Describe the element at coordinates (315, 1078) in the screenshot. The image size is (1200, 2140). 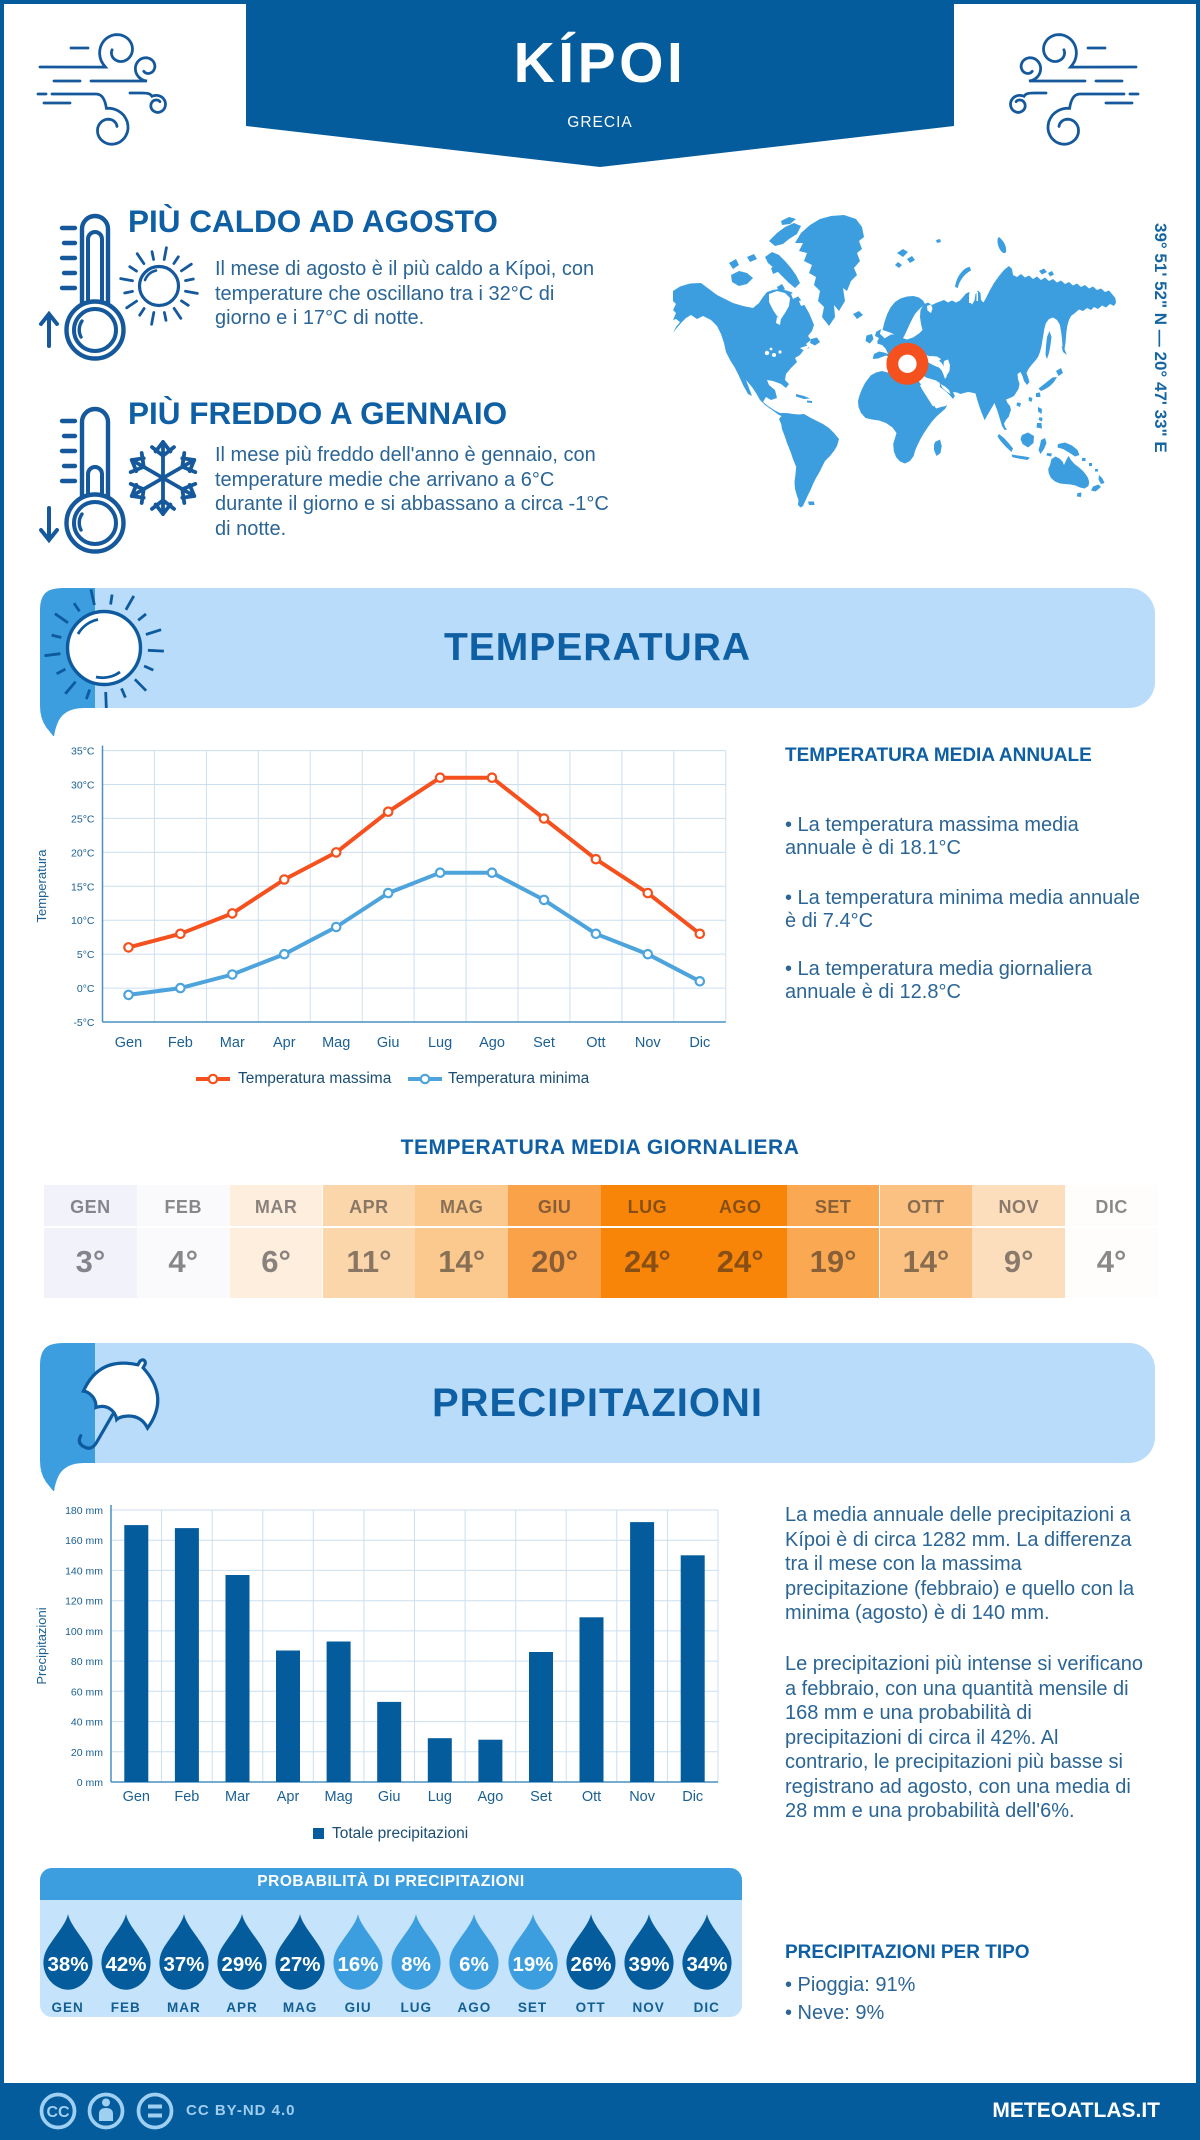
I see `svg-text: Temperatura massima` at that location.